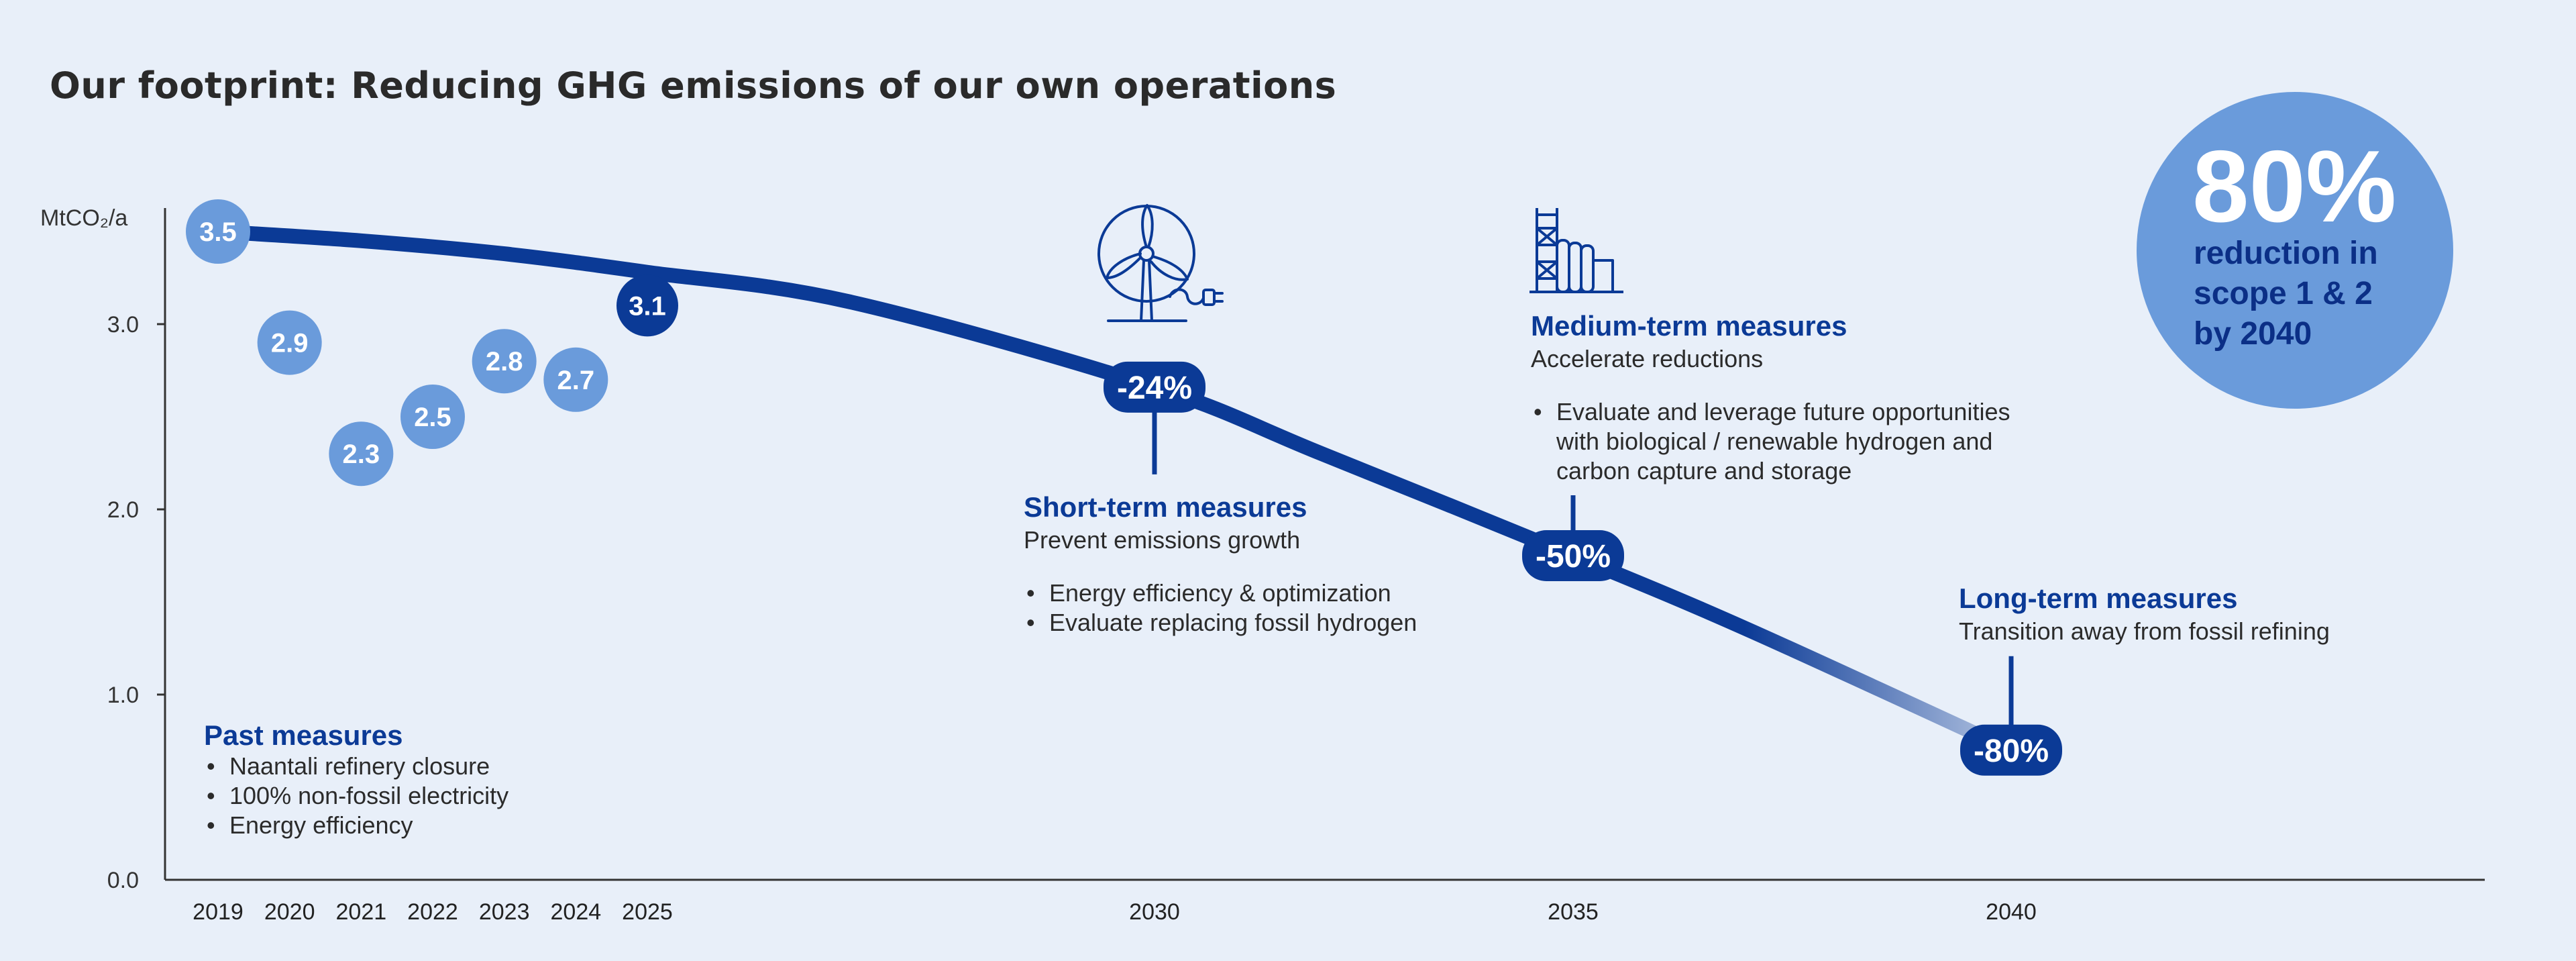  What do you see at coordinates (1162, 540) in the screenshot?
I see `short-term-subtitle: Prevent emissions growth` at bounding box center [1162, 540].